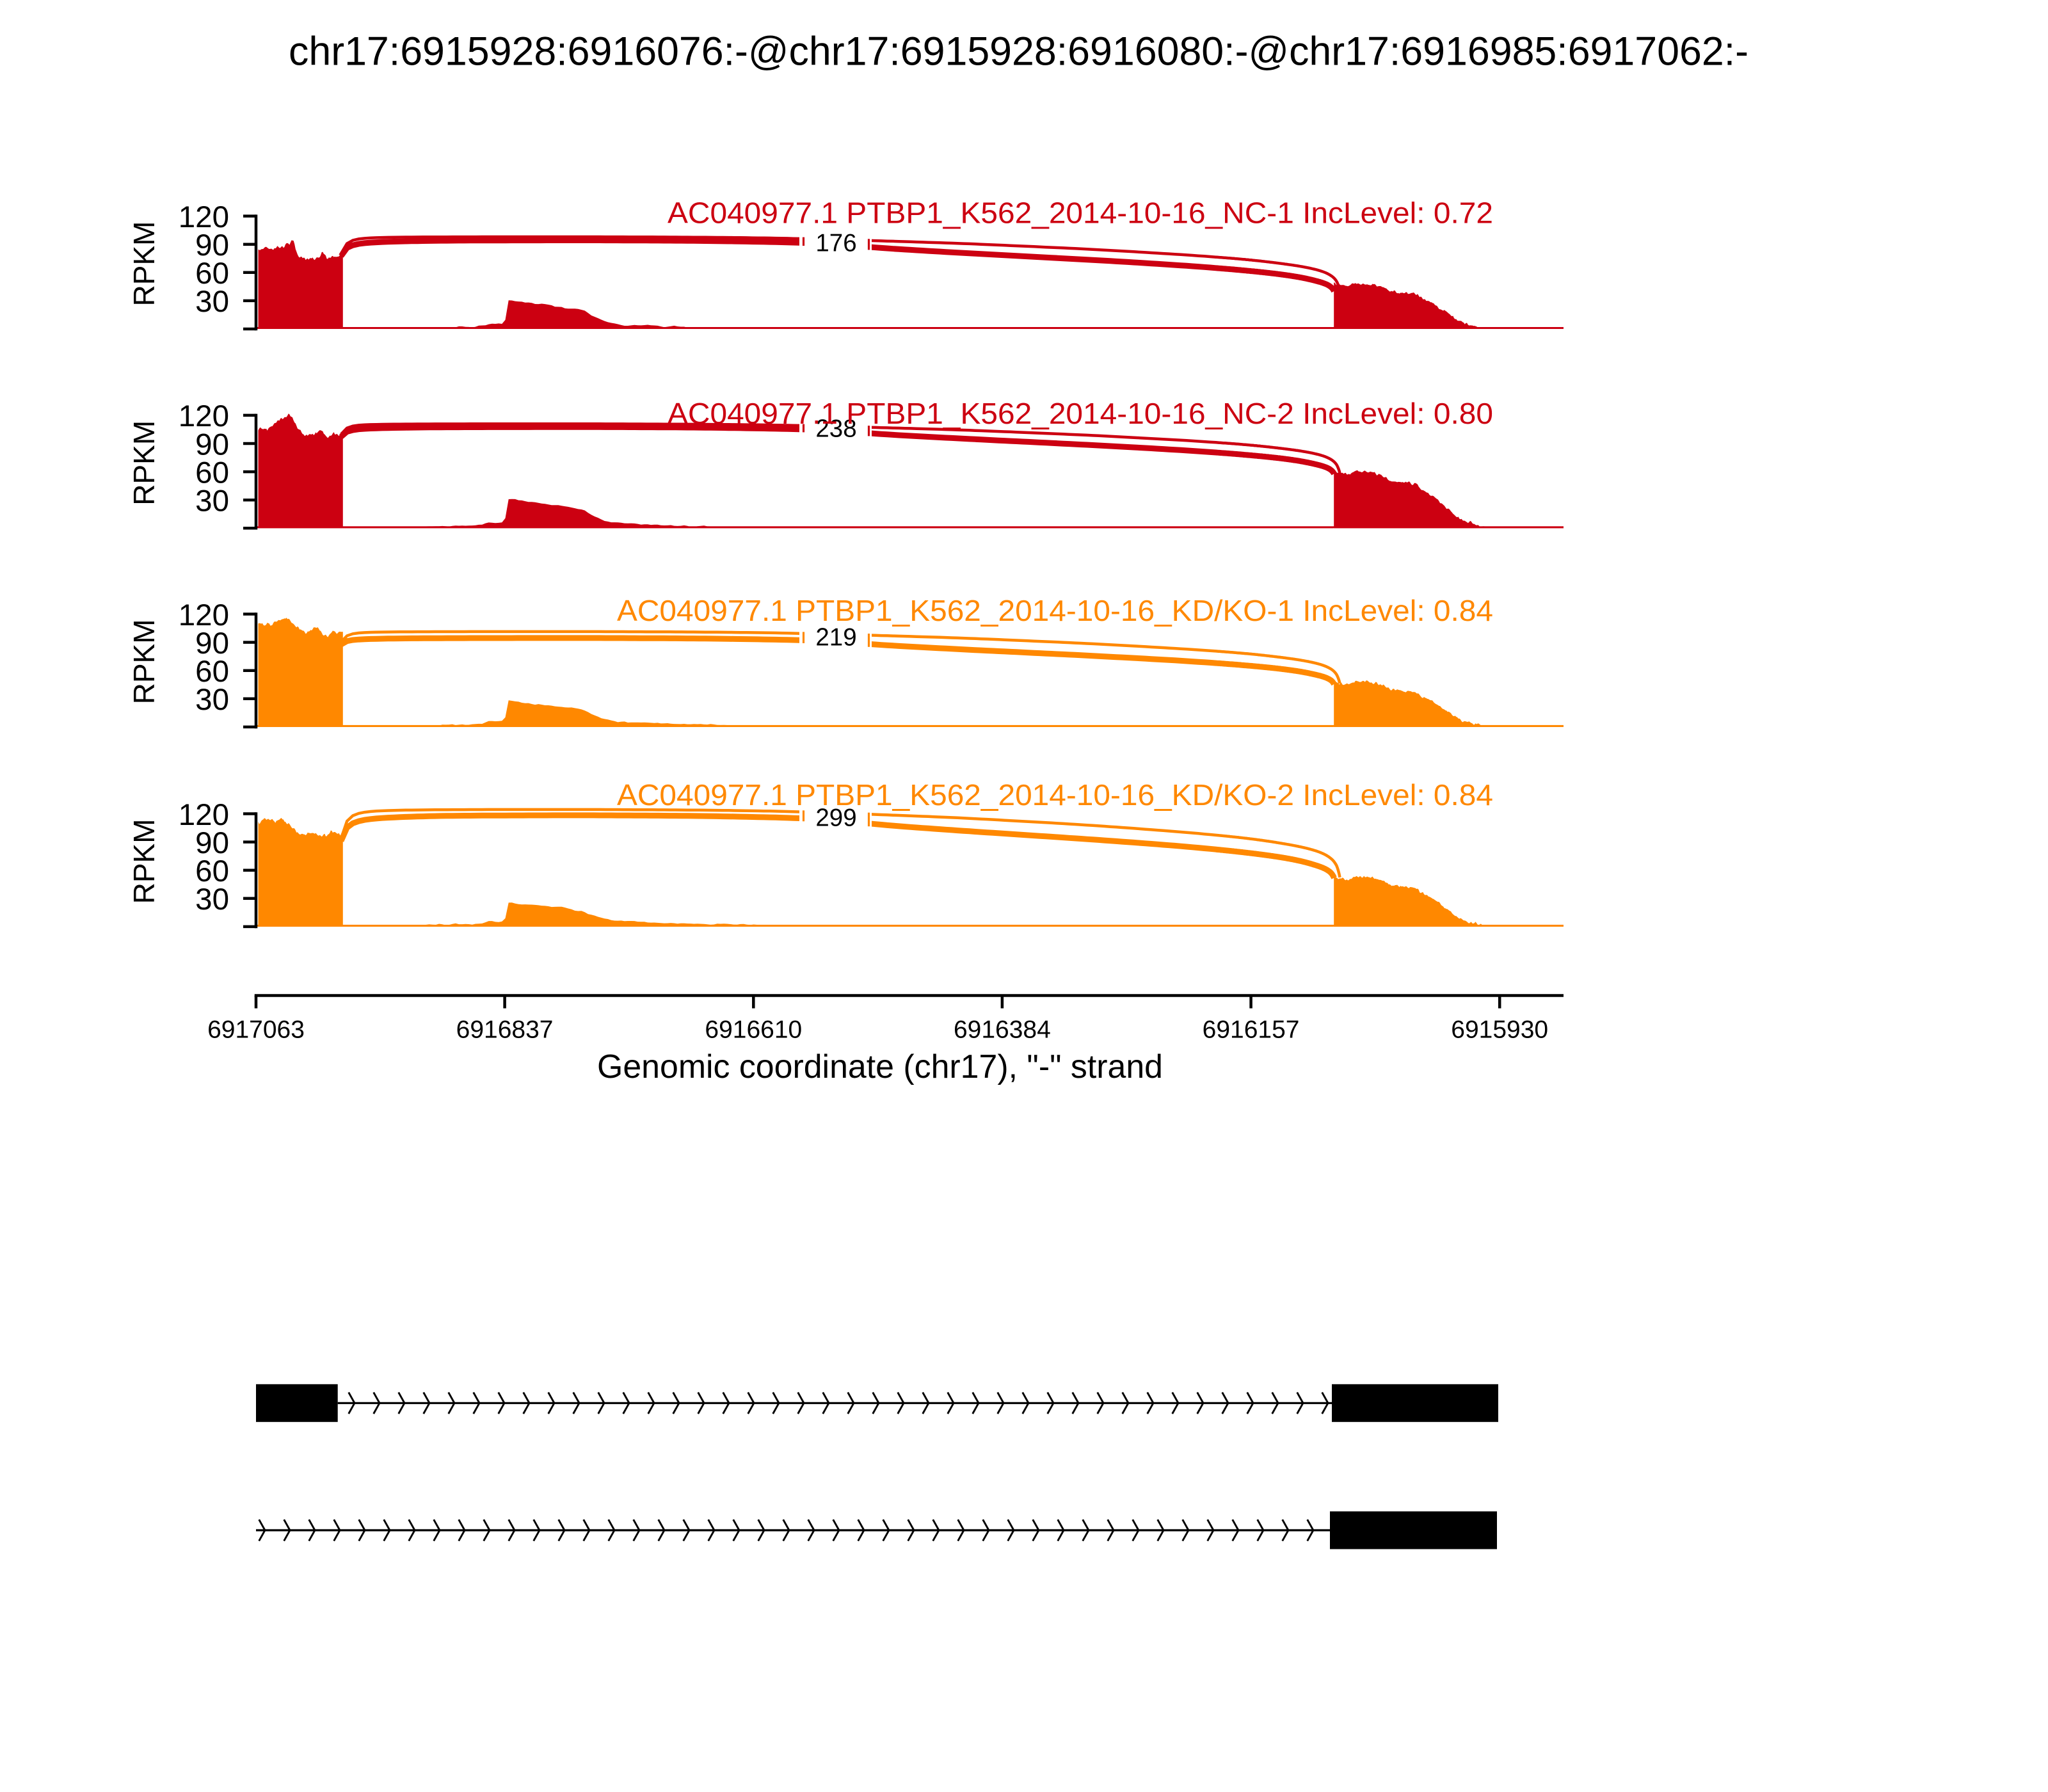 The height and width of the screenshot is (1792, 2048). Describe the element at coordinates (256, 1029) in the screenshot. I see `svg-text: 6917063` at that location.